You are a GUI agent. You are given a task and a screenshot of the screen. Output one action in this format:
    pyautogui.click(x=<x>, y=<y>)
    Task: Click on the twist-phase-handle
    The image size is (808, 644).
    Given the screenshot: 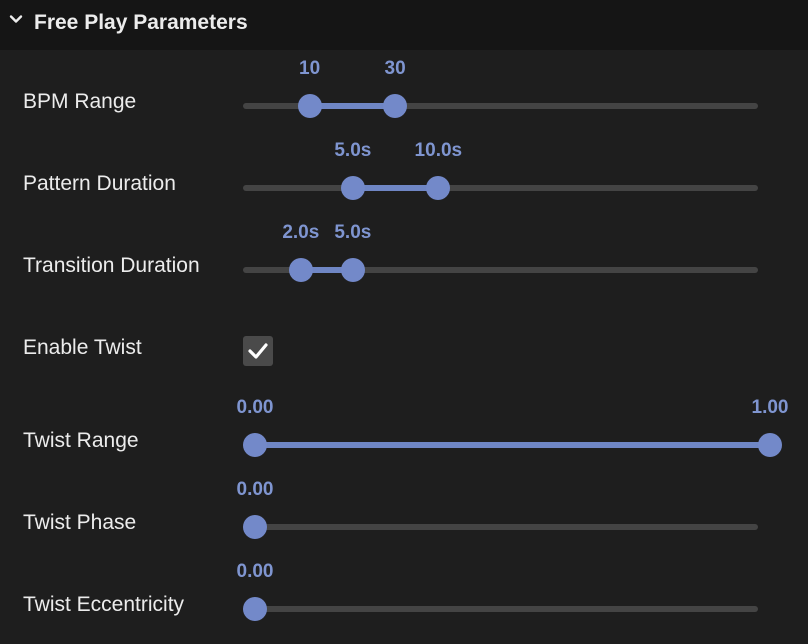 What is the action you would take?
    pyautogui.click(x=255, y=527)
    